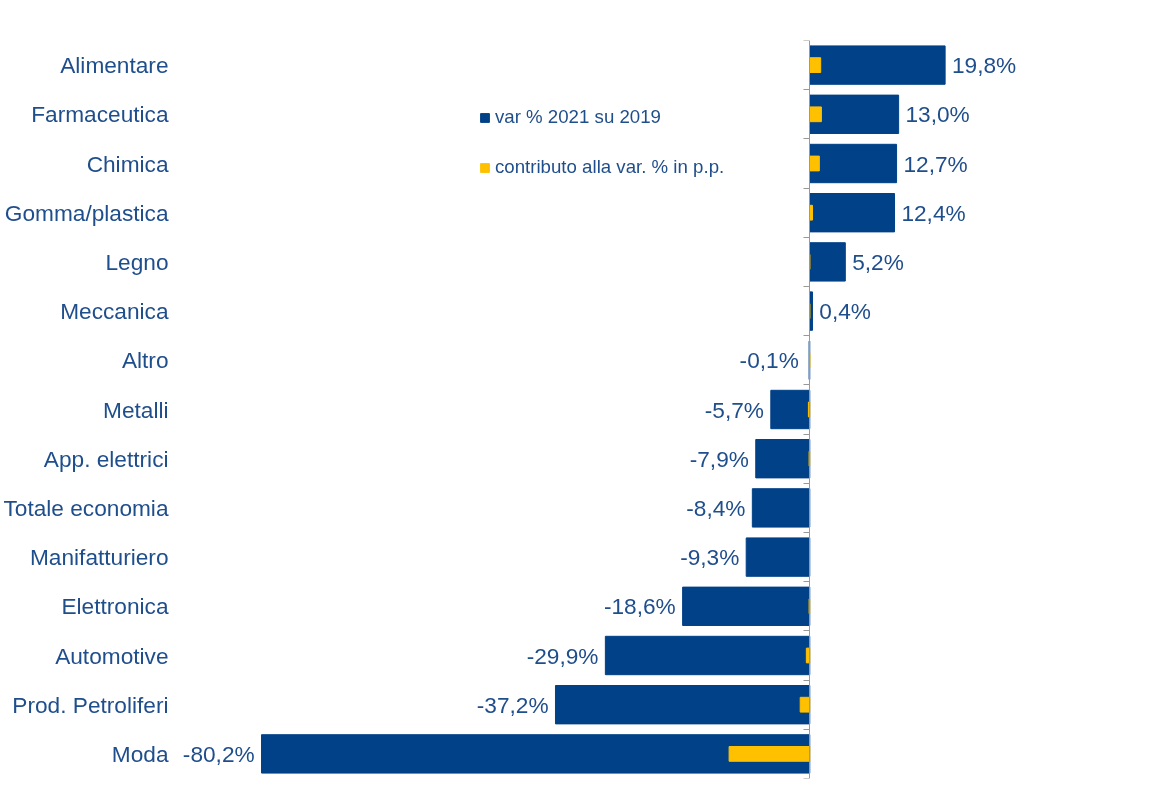 This screenshot has height=806, width=1163. Describe the element at coordinates (933, 212) in the screenshot. I see `data-label: 12,4%` at that location.